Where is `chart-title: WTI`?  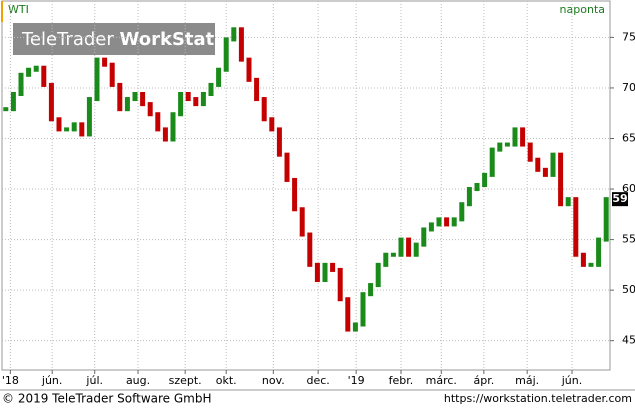
chart-title: WTI is located at coordinates (18, 9).